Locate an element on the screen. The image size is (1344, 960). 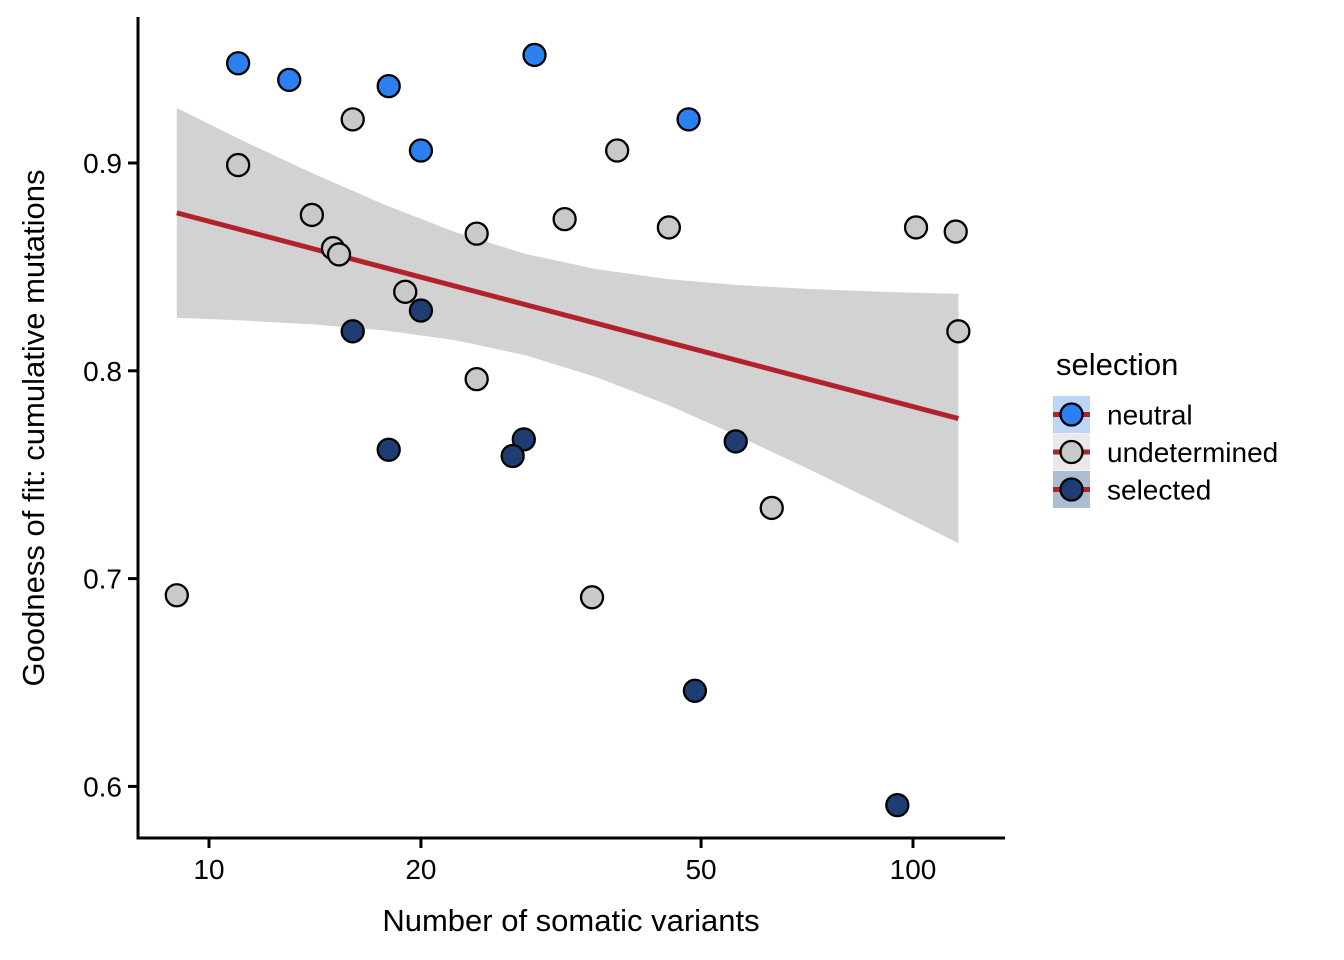
y-axis-ticks: 0.6 0.7 0.8 0.9 is located at coordinates (110, 475).